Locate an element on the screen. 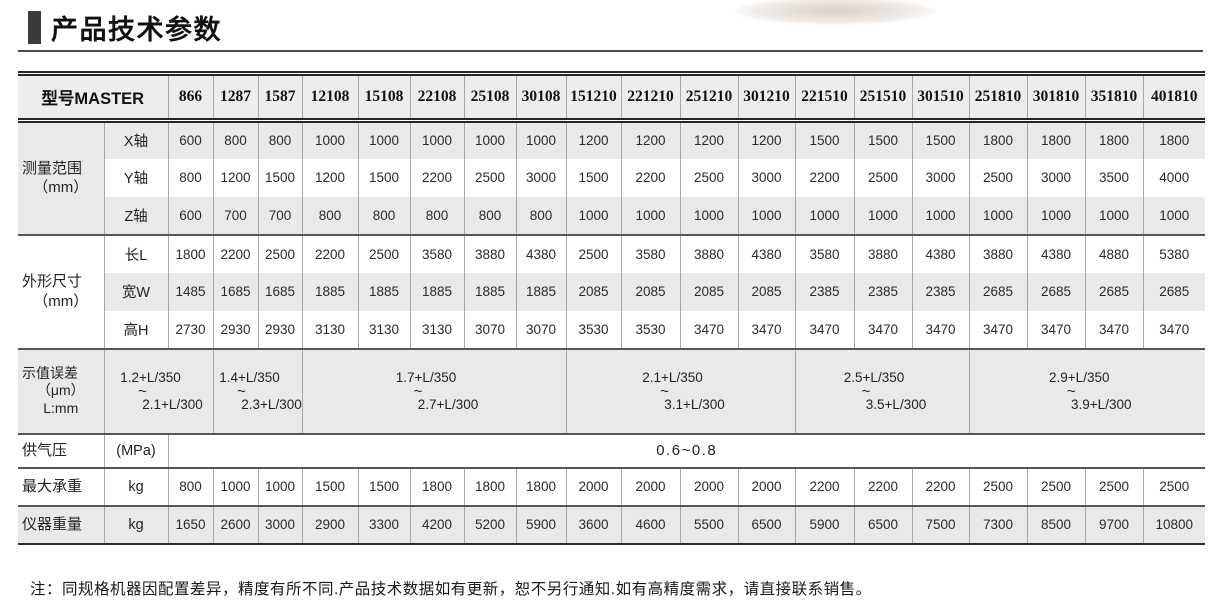  value-cell: 5200 is located at coordinates (489, 524).